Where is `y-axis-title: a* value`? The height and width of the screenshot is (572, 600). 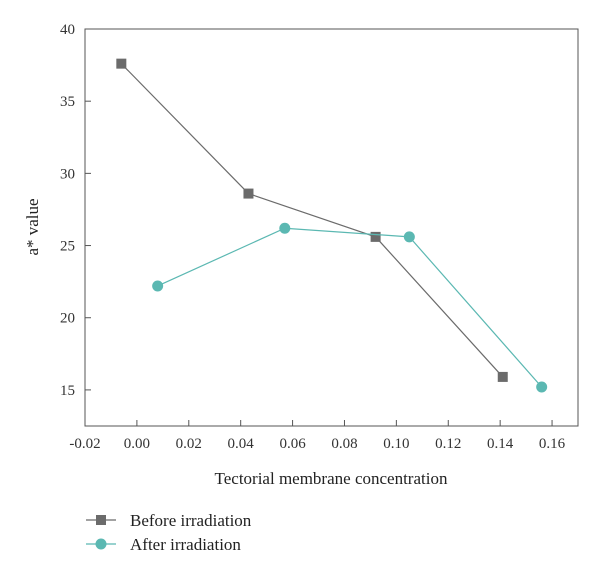
y-axis-title: a* value is located at coordinates (32, 226).